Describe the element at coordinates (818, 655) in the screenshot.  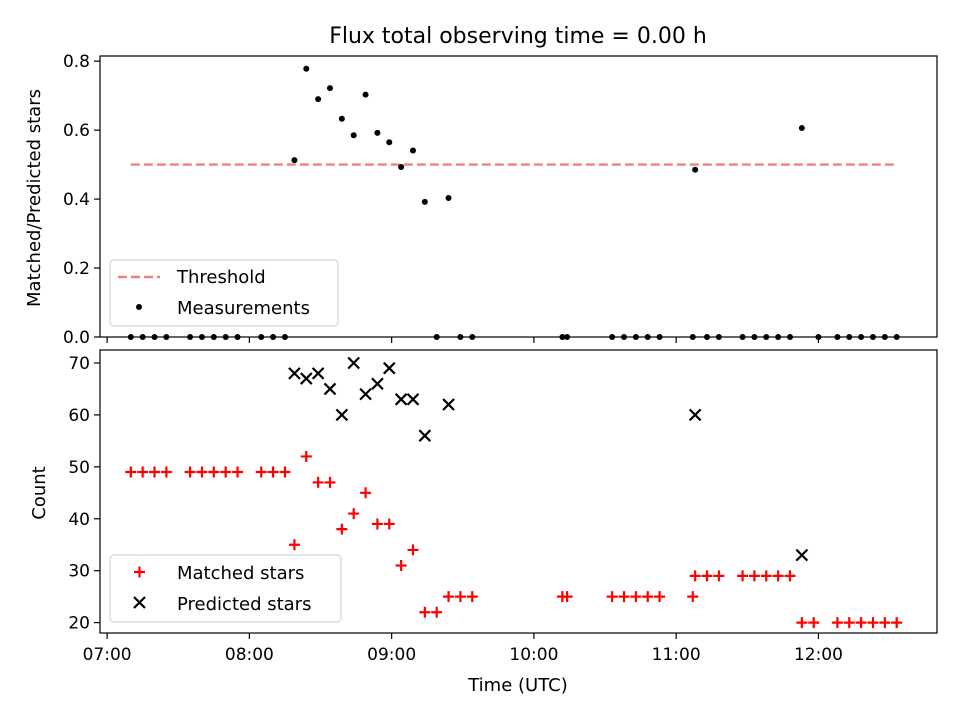
I see `x-tick-label: 12:00` at that location.